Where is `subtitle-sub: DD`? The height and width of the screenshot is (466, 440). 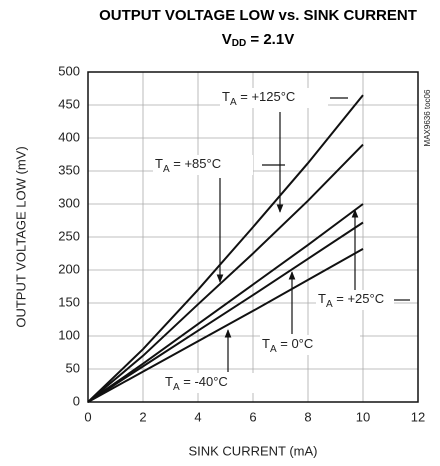 subtitle-sub: DD is located at coordinates (239, 43).